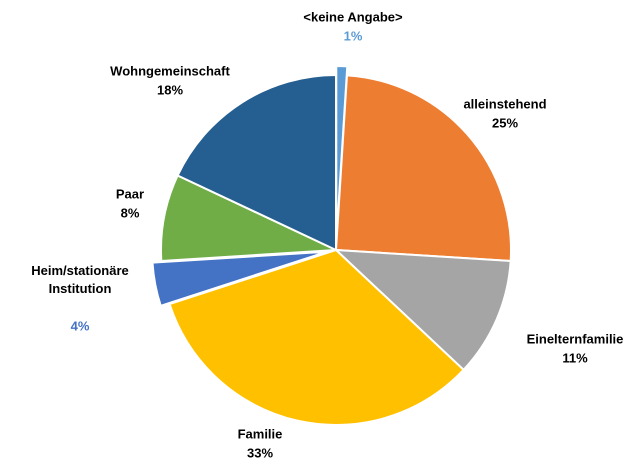 This screenshot has width=638, height=463. I want to click on slice-label: Heim/stationäre Institution, so click(80, 279).